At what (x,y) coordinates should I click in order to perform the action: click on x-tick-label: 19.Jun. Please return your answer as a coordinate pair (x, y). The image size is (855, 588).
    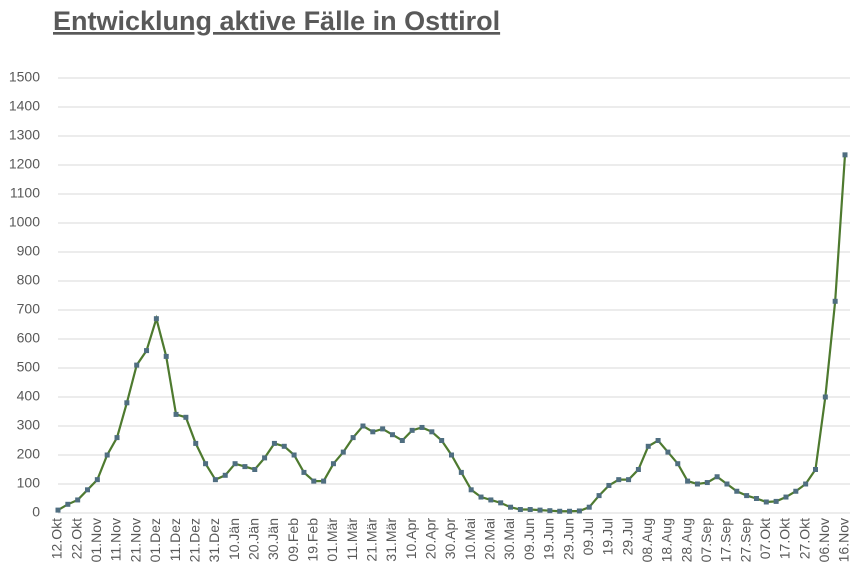
    Looking at the image, I should click on (549, 539).